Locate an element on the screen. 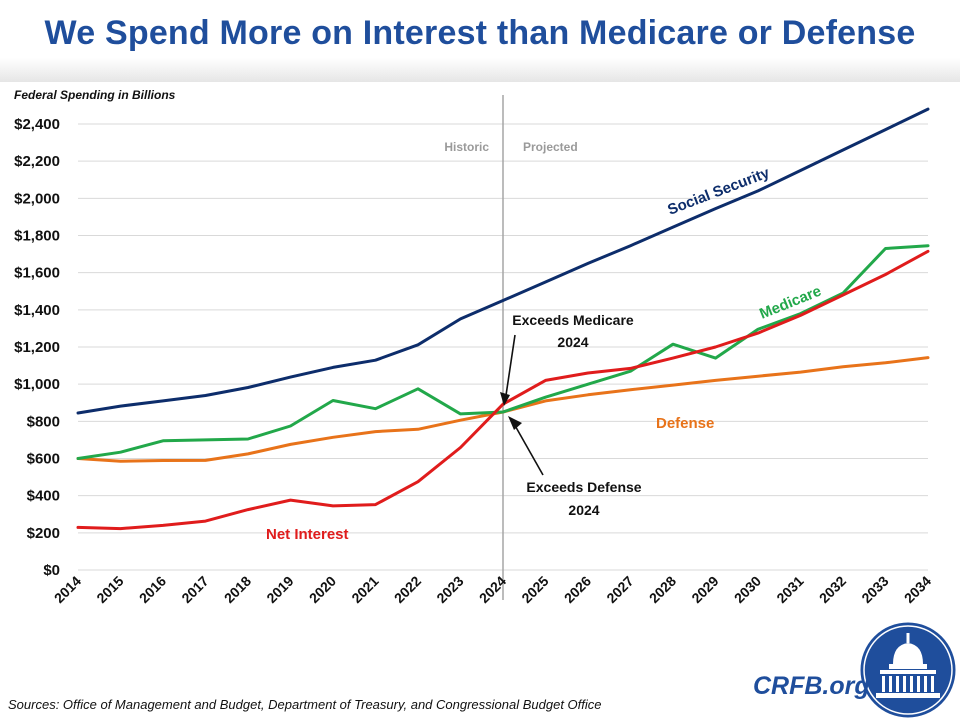 The height and width of the screenshot is (720, 960). x-tick-label: 2020 is located at coordinates (322, 589).